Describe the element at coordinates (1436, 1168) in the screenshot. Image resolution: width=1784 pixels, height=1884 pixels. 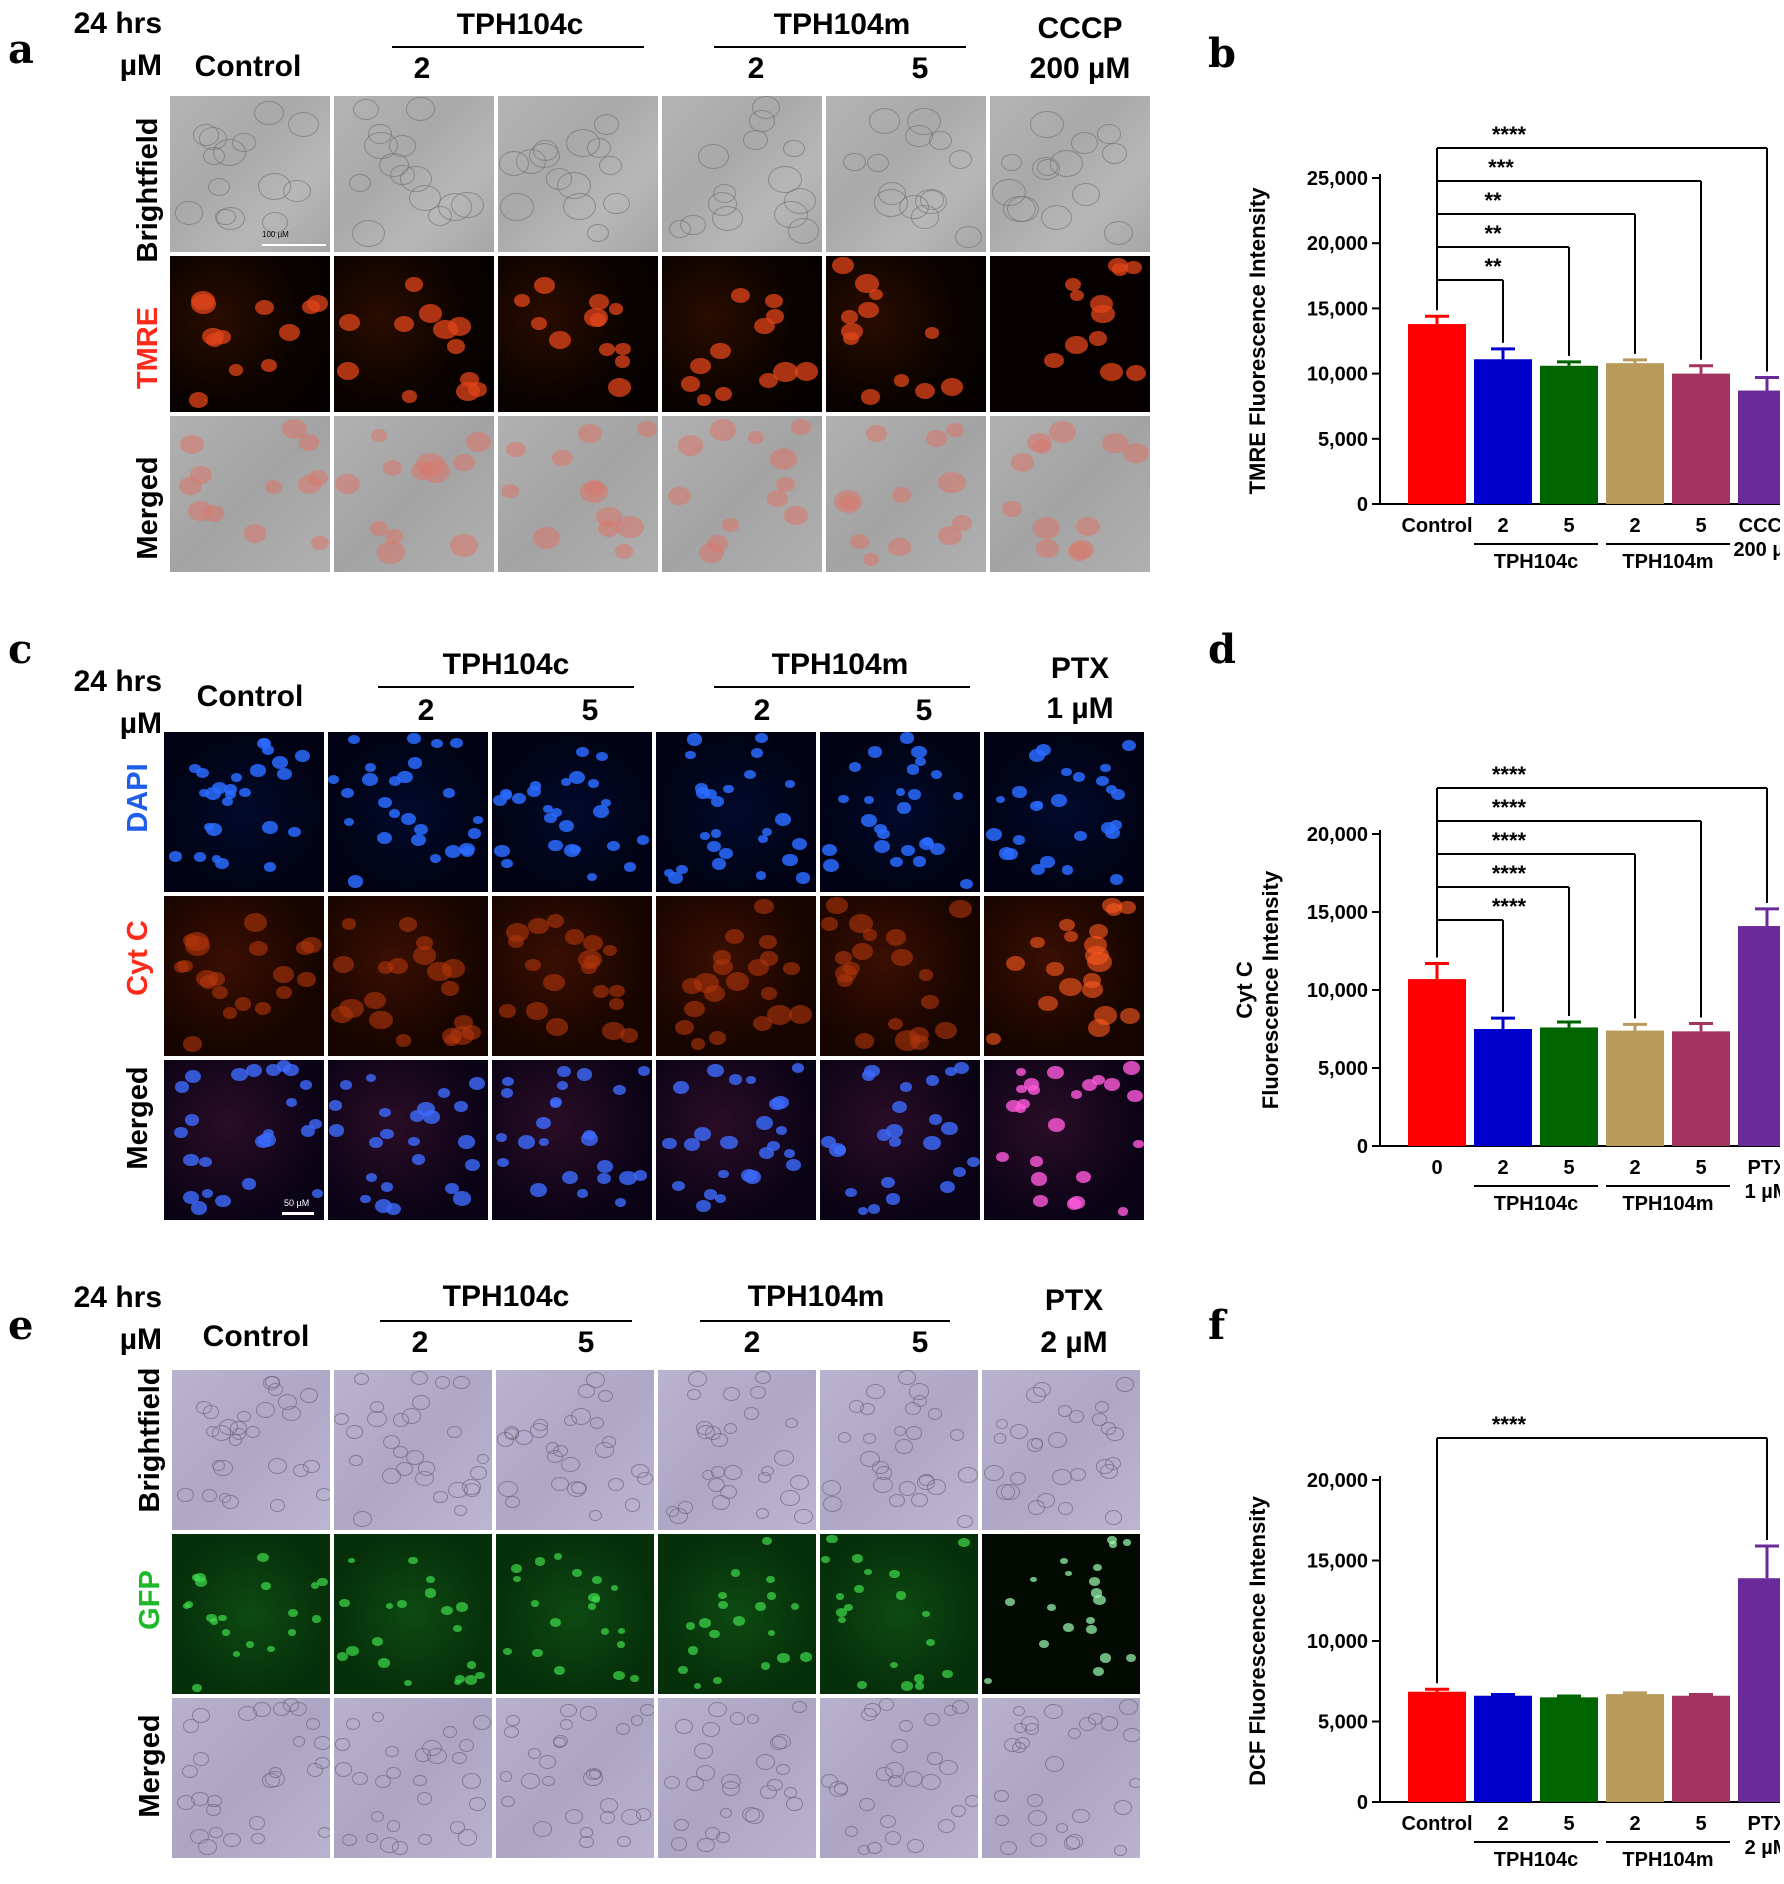
I see `x-tick-label: 0` at that location.